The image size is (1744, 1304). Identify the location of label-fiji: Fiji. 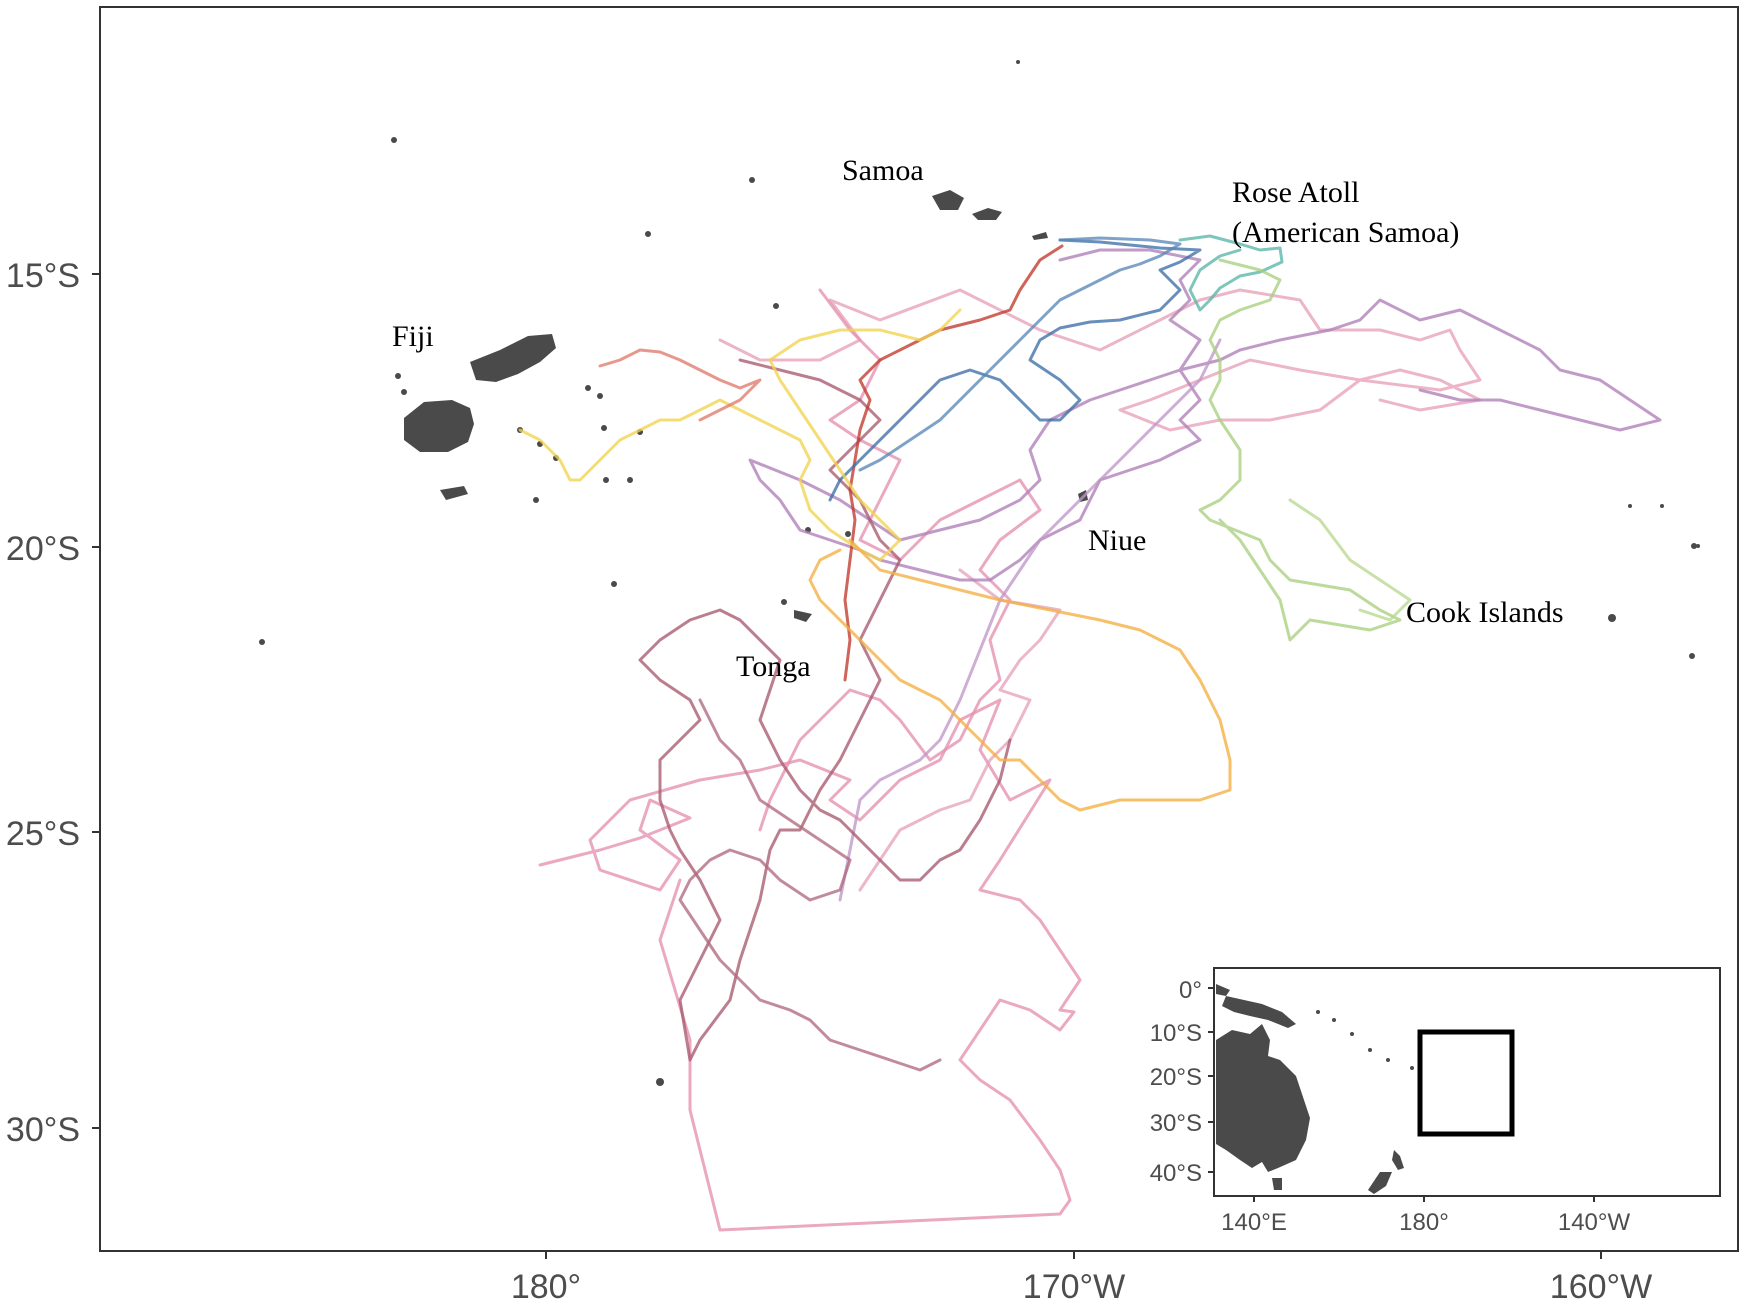
(413, 336).